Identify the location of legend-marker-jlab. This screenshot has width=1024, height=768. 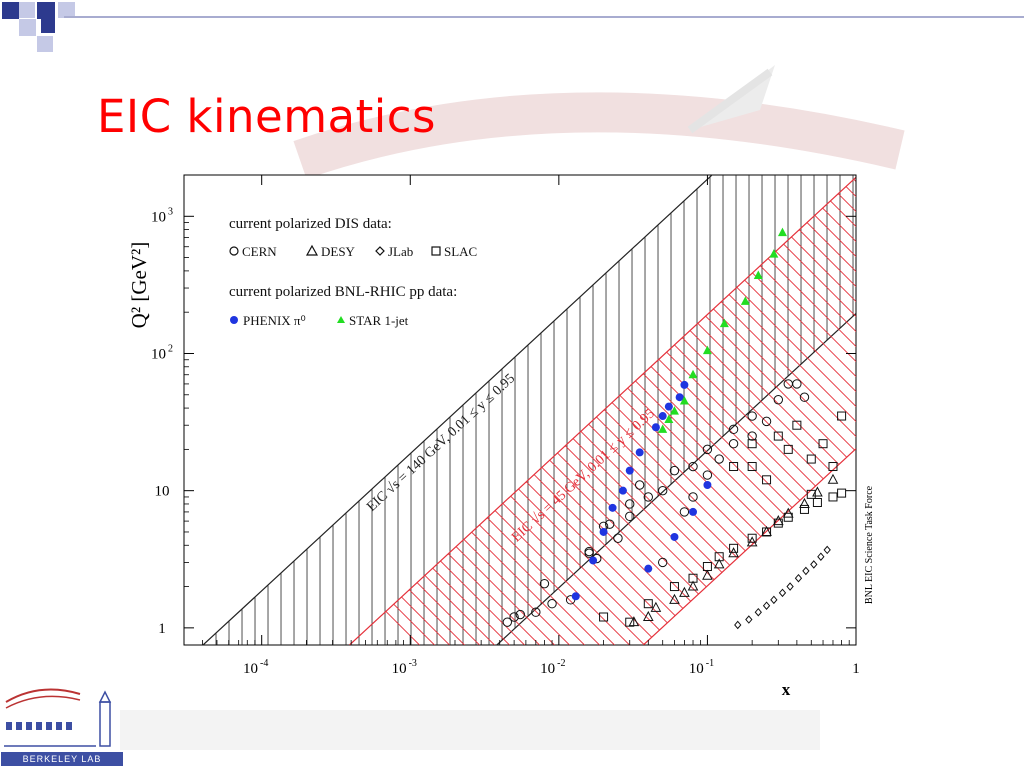
(380, 251).